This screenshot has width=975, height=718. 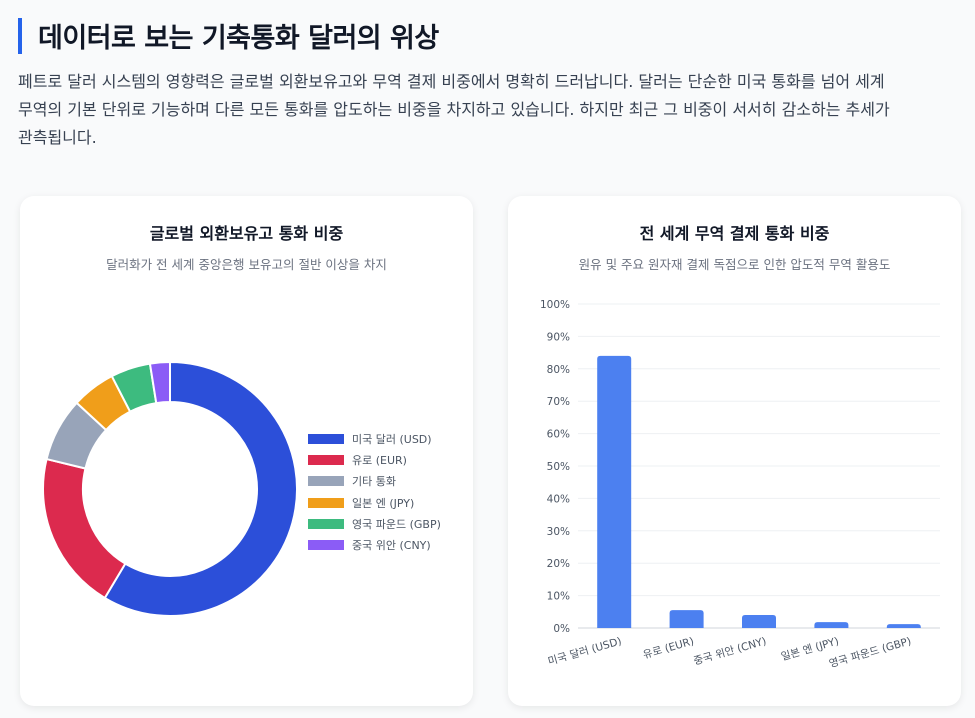 What do you see at coordinates (238, 38) in the screenshot?
I see `page-title: 데이터로 보는 기축통화 달러의 위상` at bounding box center [238, 38].